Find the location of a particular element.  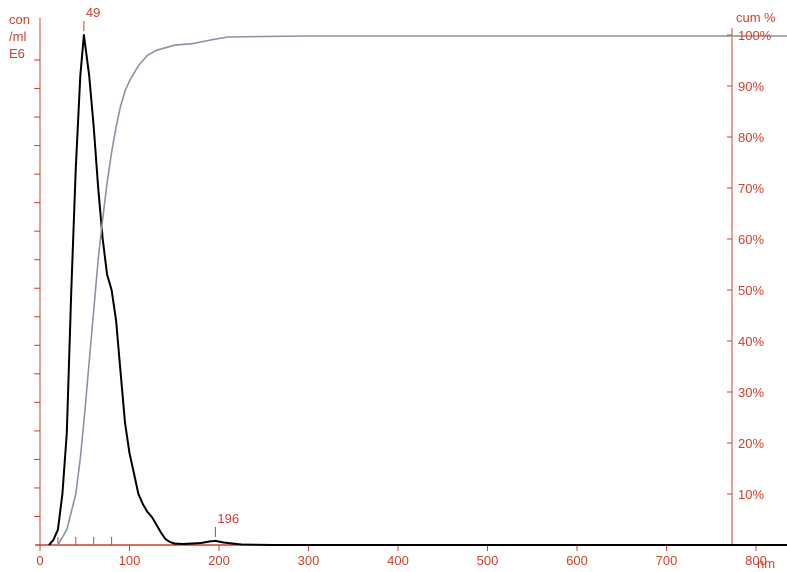

x-axis-tick-label: 0 is located at coordinates (39, 560).